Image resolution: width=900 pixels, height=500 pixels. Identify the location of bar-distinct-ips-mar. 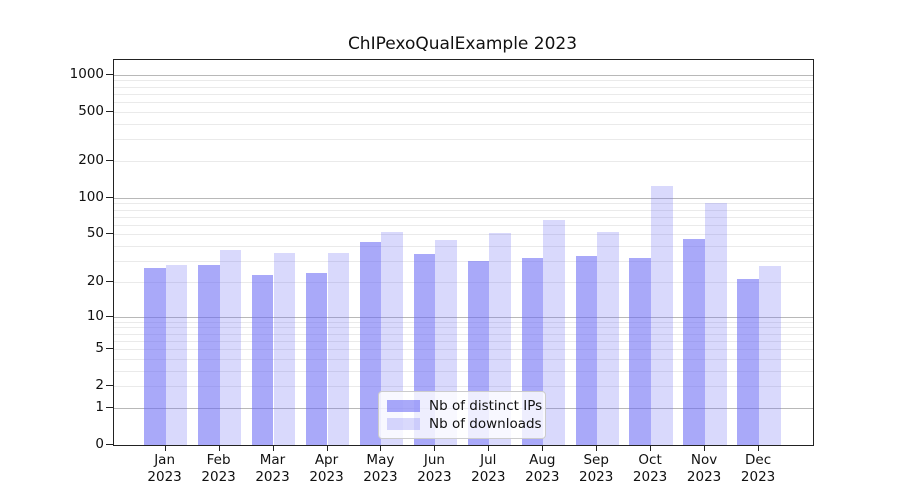
(262, 359).